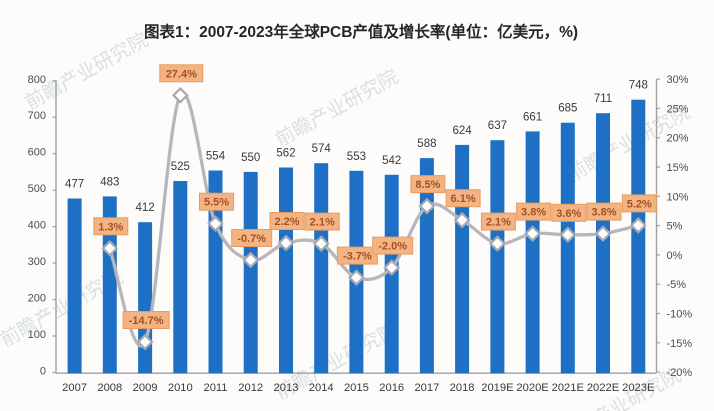 This screenshot has height=411, width=714. What do you see at coordinates (43, 372) in the screenshot?
I see `svg-text: 0` at bounding box center [43, 372].